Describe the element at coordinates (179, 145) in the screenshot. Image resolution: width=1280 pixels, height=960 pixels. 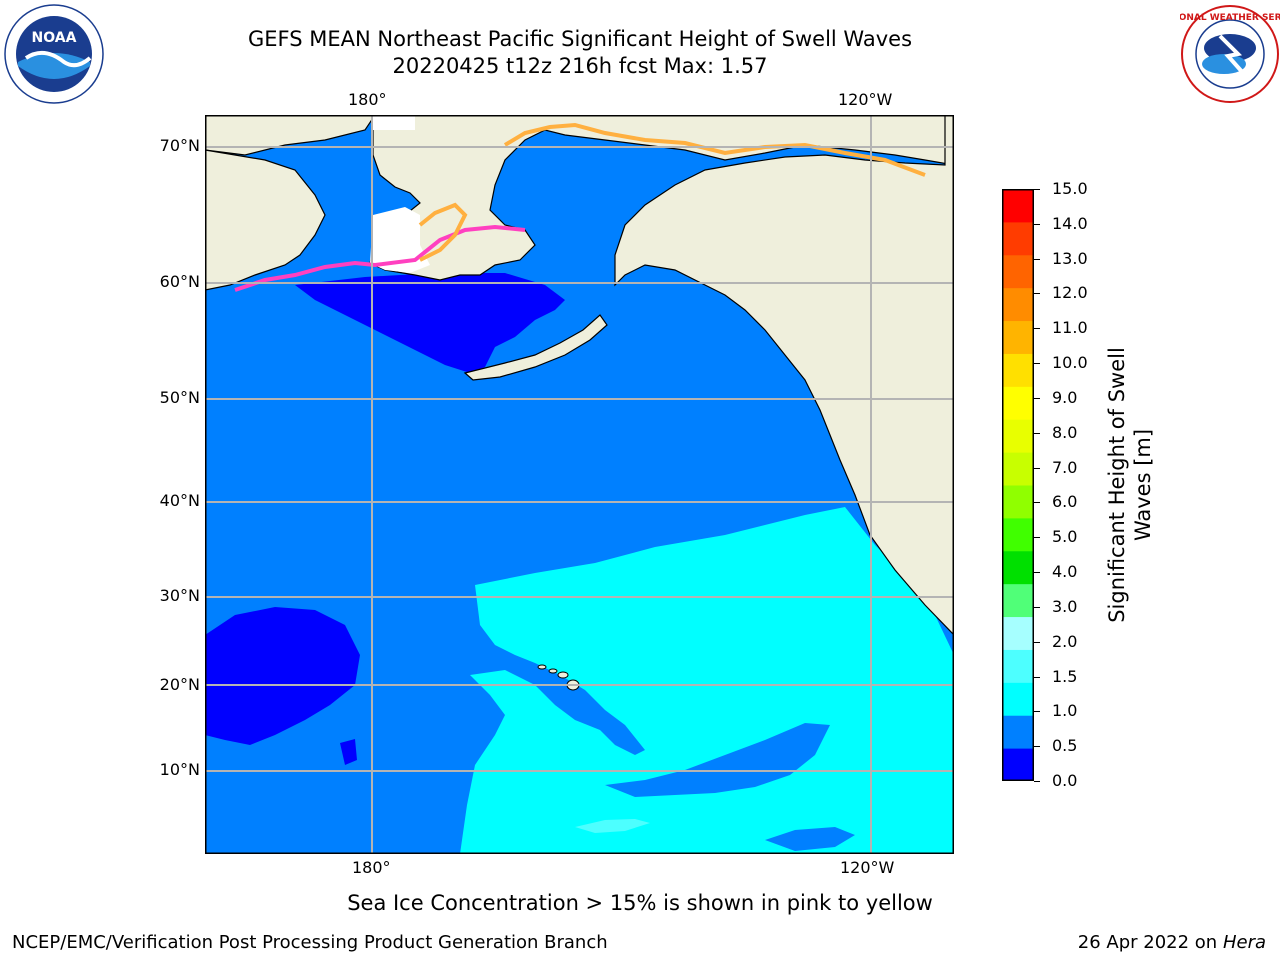
I see `lat-label-70n: 70°N` at that location.